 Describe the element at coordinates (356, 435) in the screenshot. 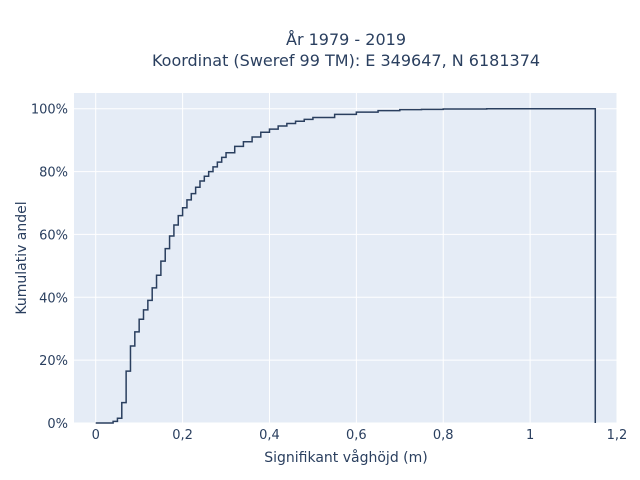

I see `x-tick-label: 0,6` at that location.